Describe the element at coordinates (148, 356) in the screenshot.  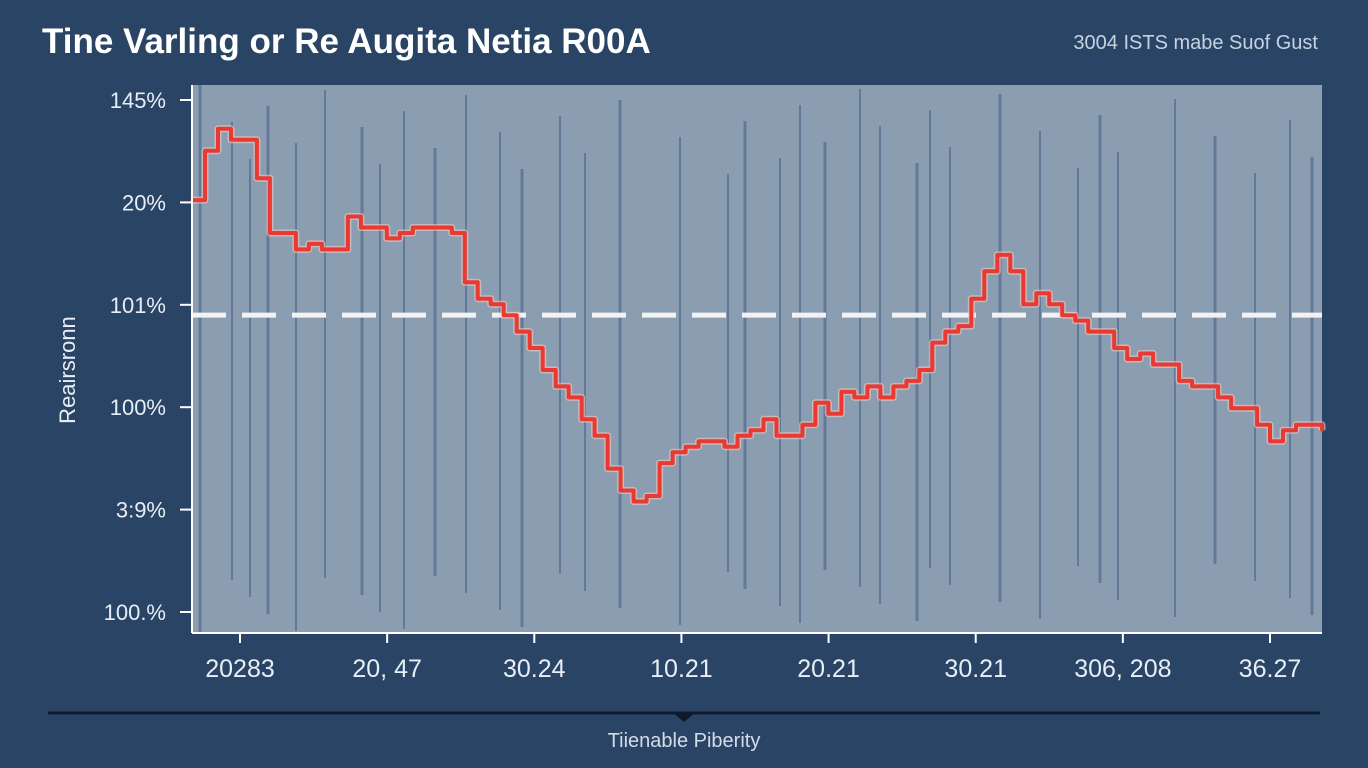
I see `y-axis-ticks: 145% 20% 101% 100% 3:9% 100.%` at that location.